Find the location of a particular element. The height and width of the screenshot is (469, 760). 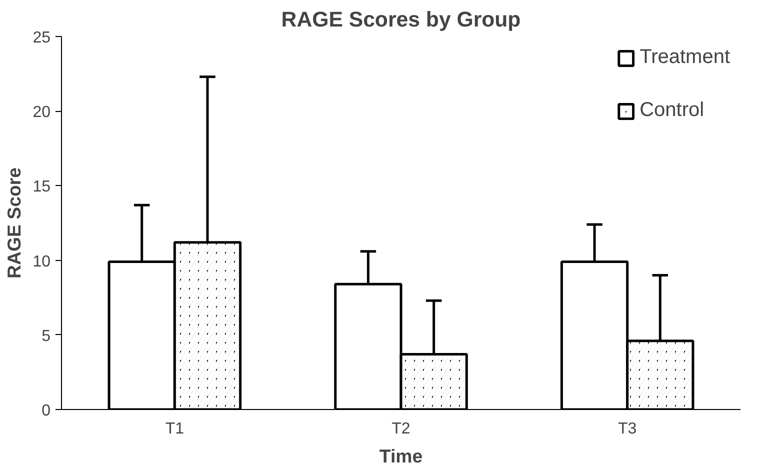

y-tick-label: 0 is located at coordinates (46, 411).